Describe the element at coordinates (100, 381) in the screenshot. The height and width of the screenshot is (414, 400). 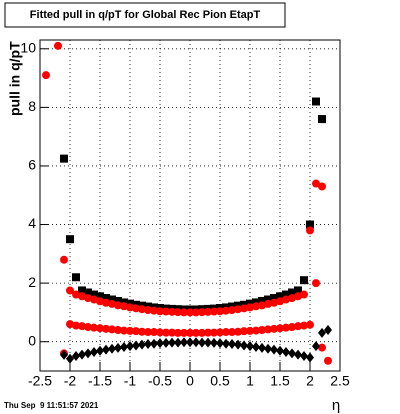
I see `x-tick-label: -1.5` at that location.